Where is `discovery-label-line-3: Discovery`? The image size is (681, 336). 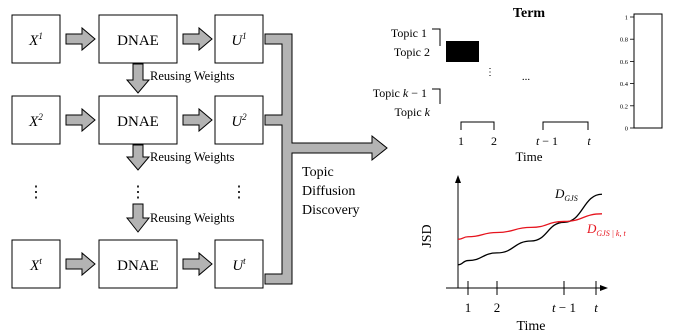
discovery-label-line-3: Discovery is located at coordinates (331, 210).